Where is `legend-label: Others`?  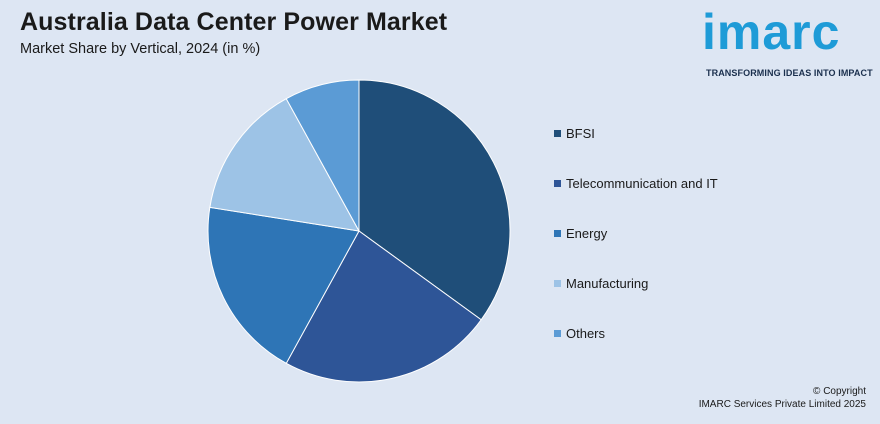 legend-label: Others is located at coordinates (586, 333).